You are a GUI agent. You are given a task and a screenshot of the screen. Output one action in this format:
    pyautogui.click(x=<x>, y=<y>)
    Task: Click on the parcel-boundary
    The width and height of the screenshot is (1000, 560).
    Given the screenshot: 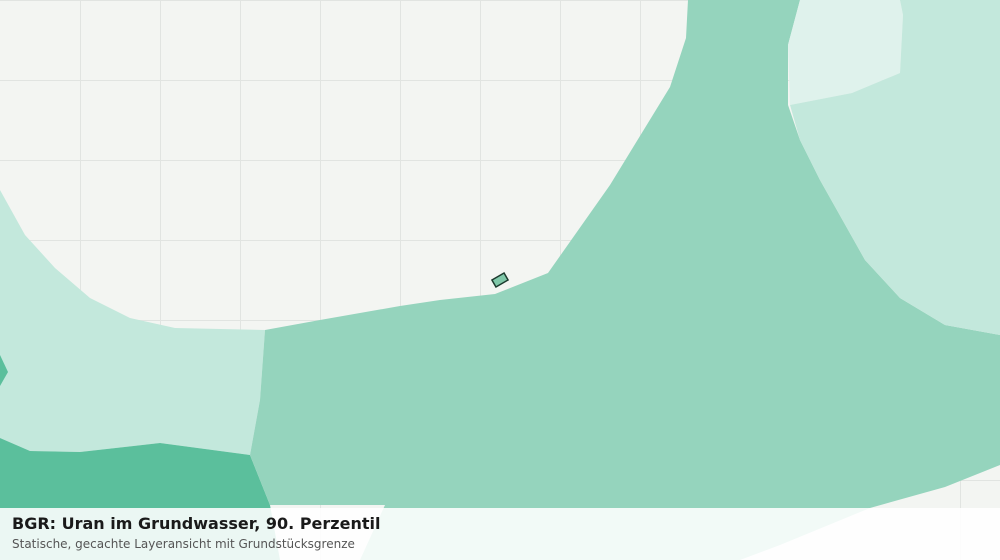 What is the action you would take?
    pyautogui.click(x=500, y=280)
    